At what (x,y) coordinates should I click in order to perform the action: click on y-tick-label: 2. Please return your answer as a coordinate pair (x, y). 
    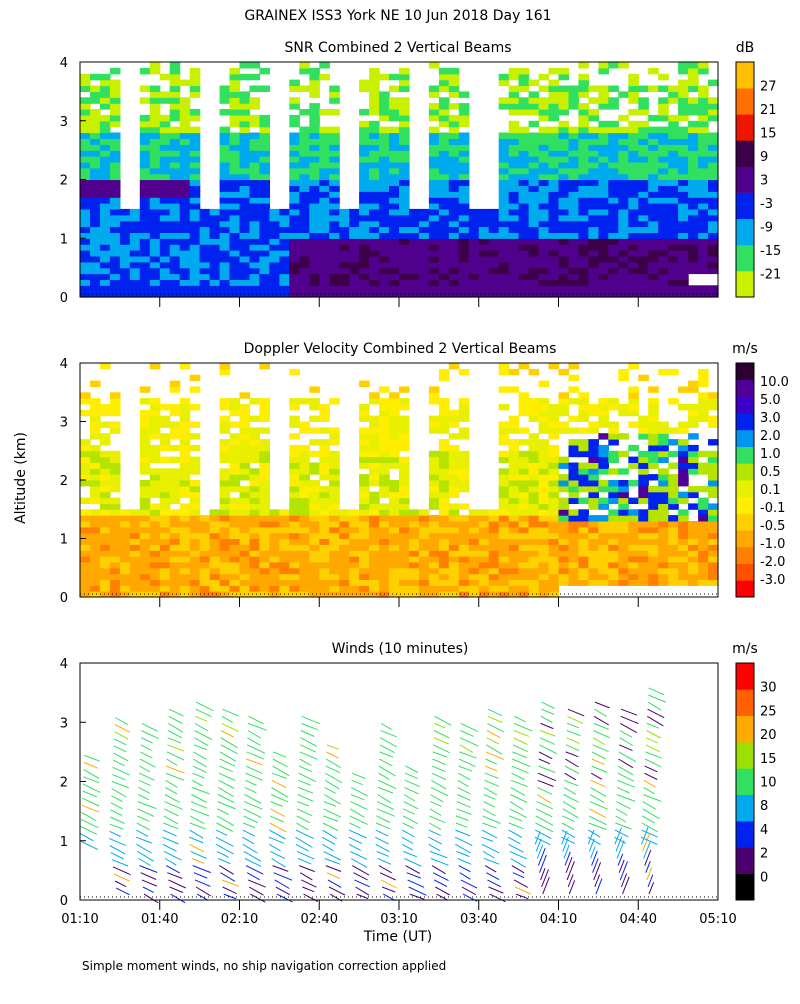
    Looking at the image, I should click on (64, 783).